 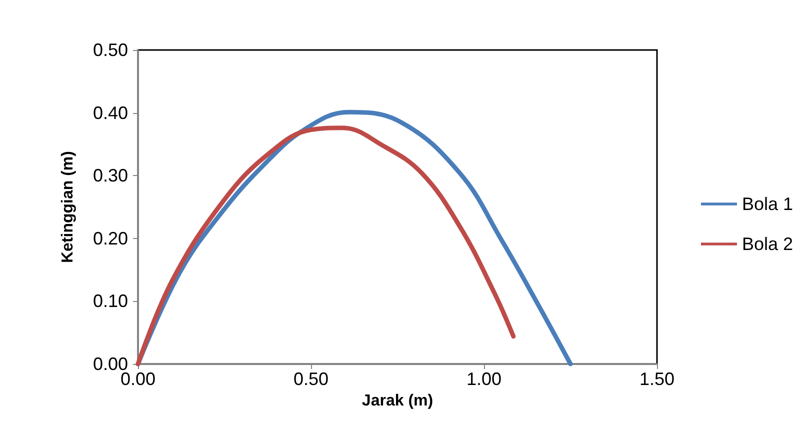 What do you see at coordinates (110, 238) in the screenshot?
I see `y-tick-label: 0.20` at bounding box center [110, 238].